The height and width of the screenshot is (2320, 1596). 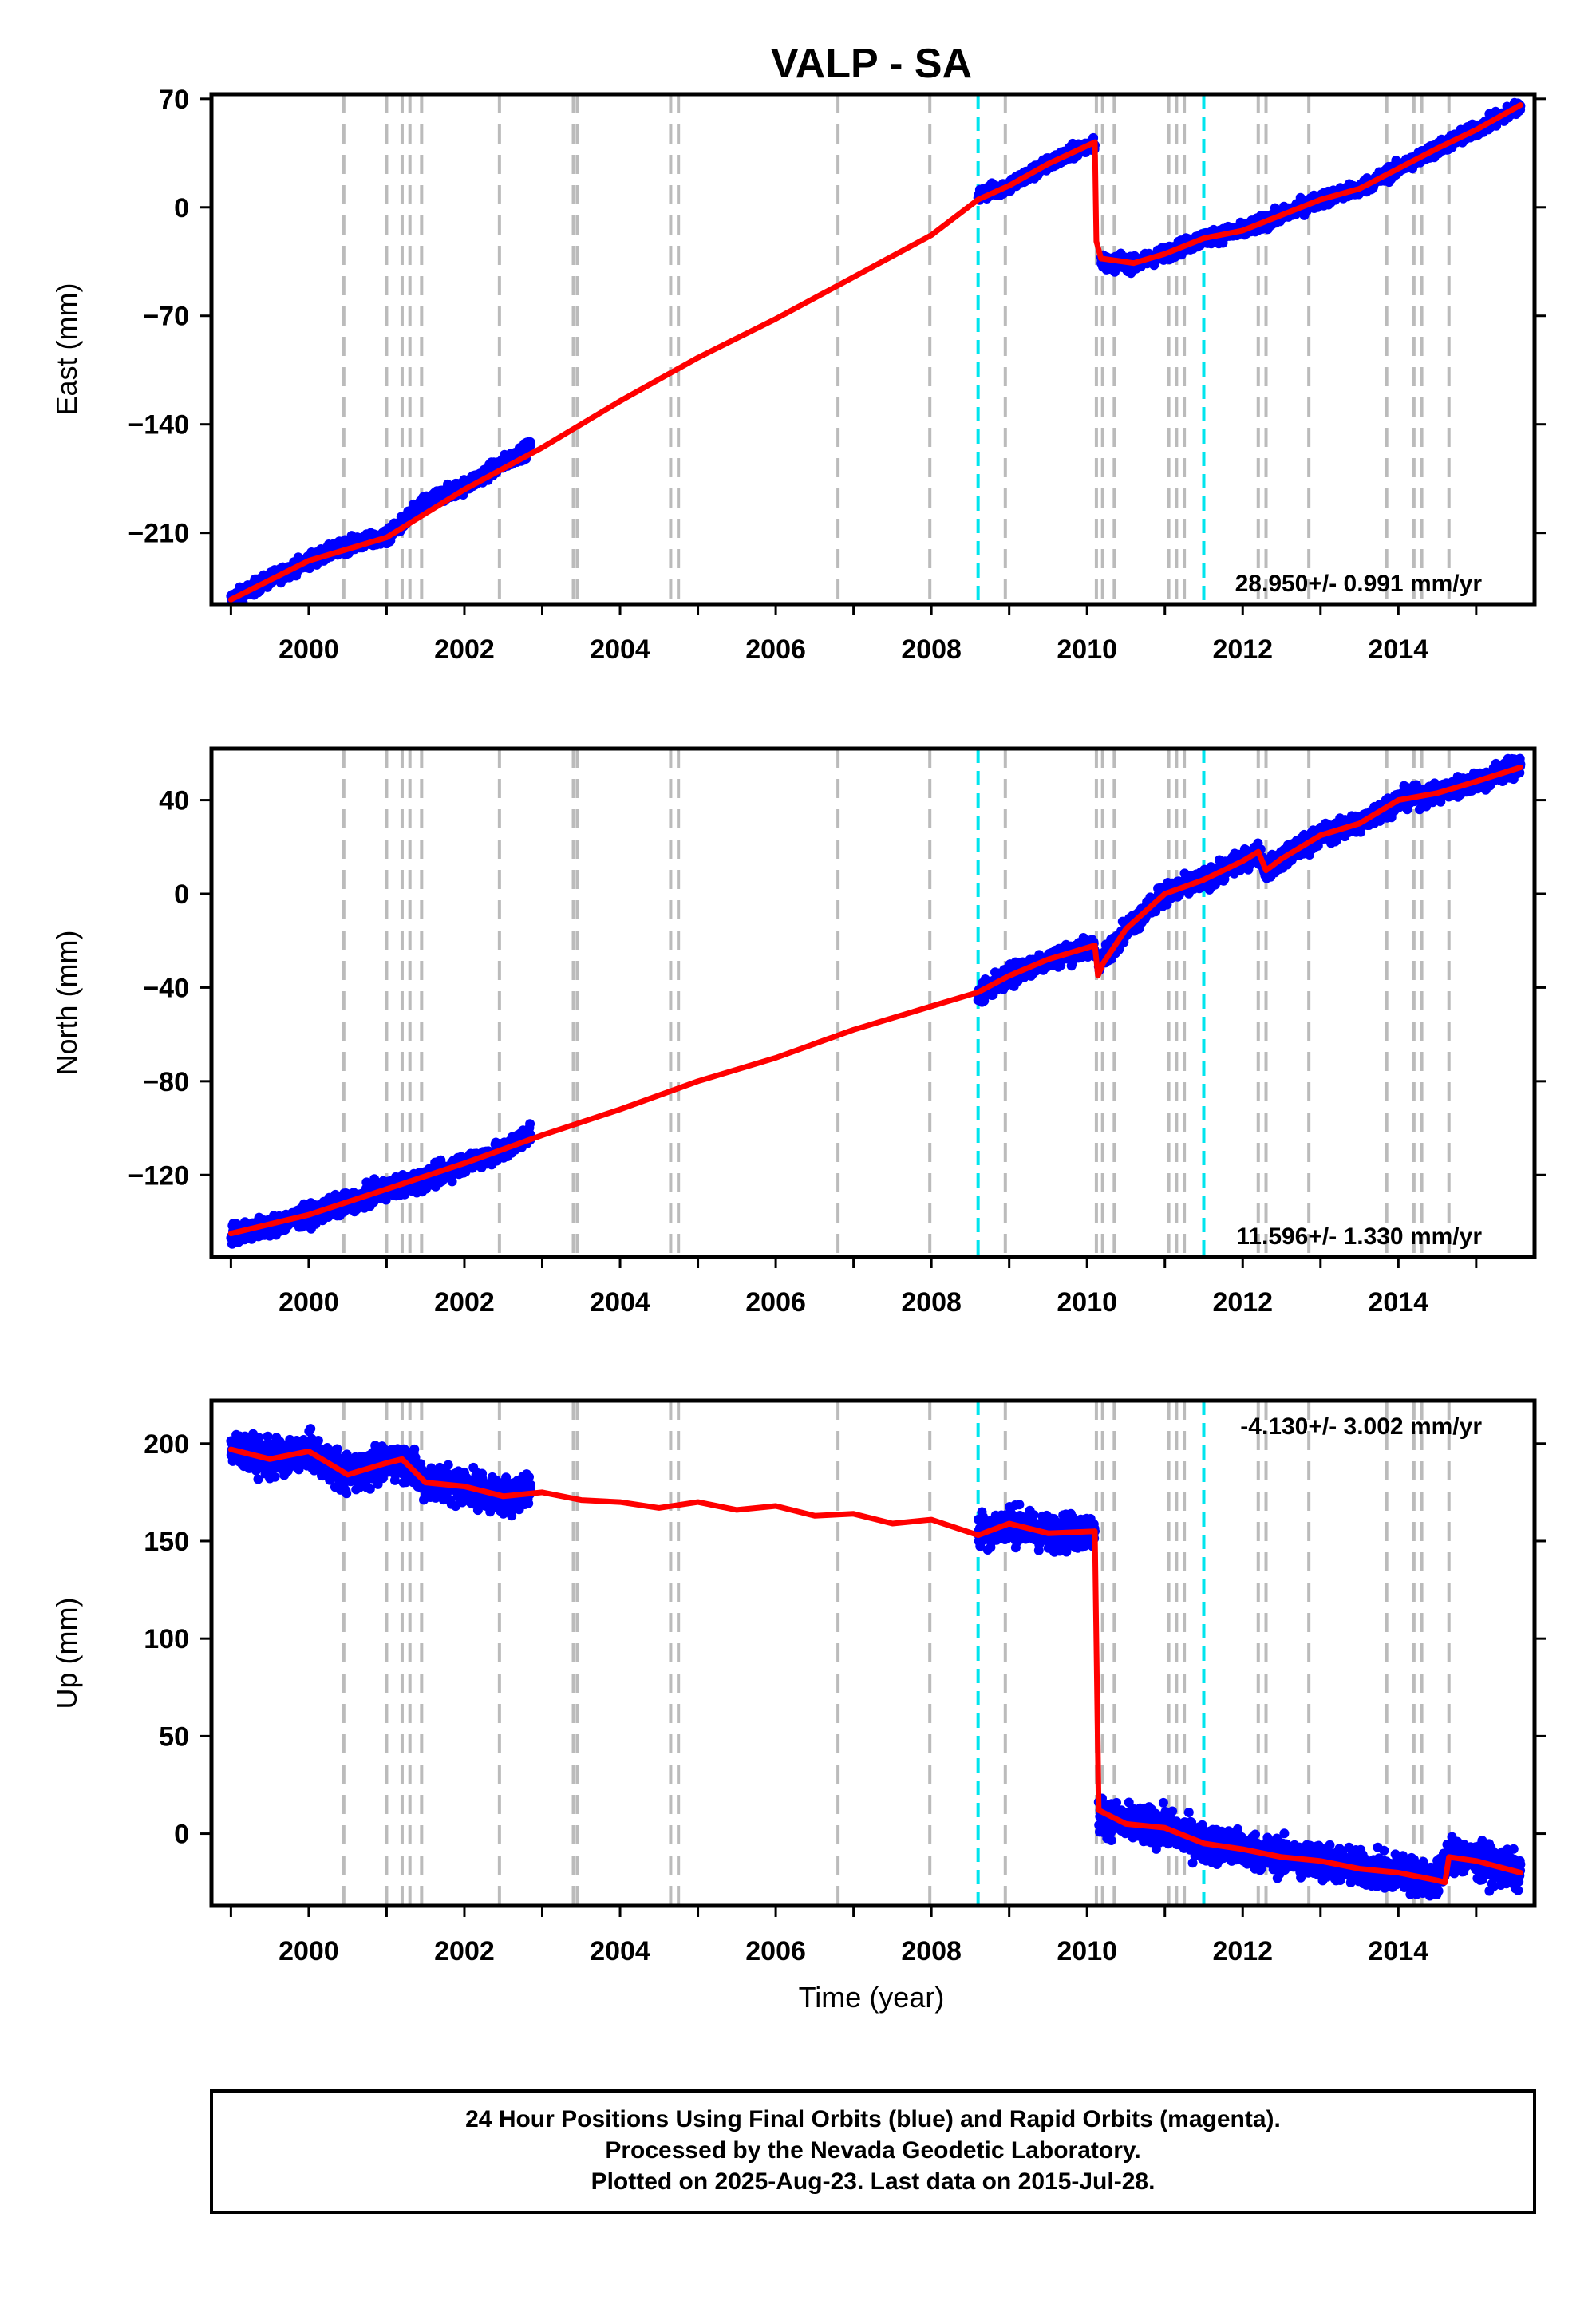 What do you see at coordinates (174, 100) in the screenshot?
I see `east-y-tick-label: 70` at bounding box center [174, 100].